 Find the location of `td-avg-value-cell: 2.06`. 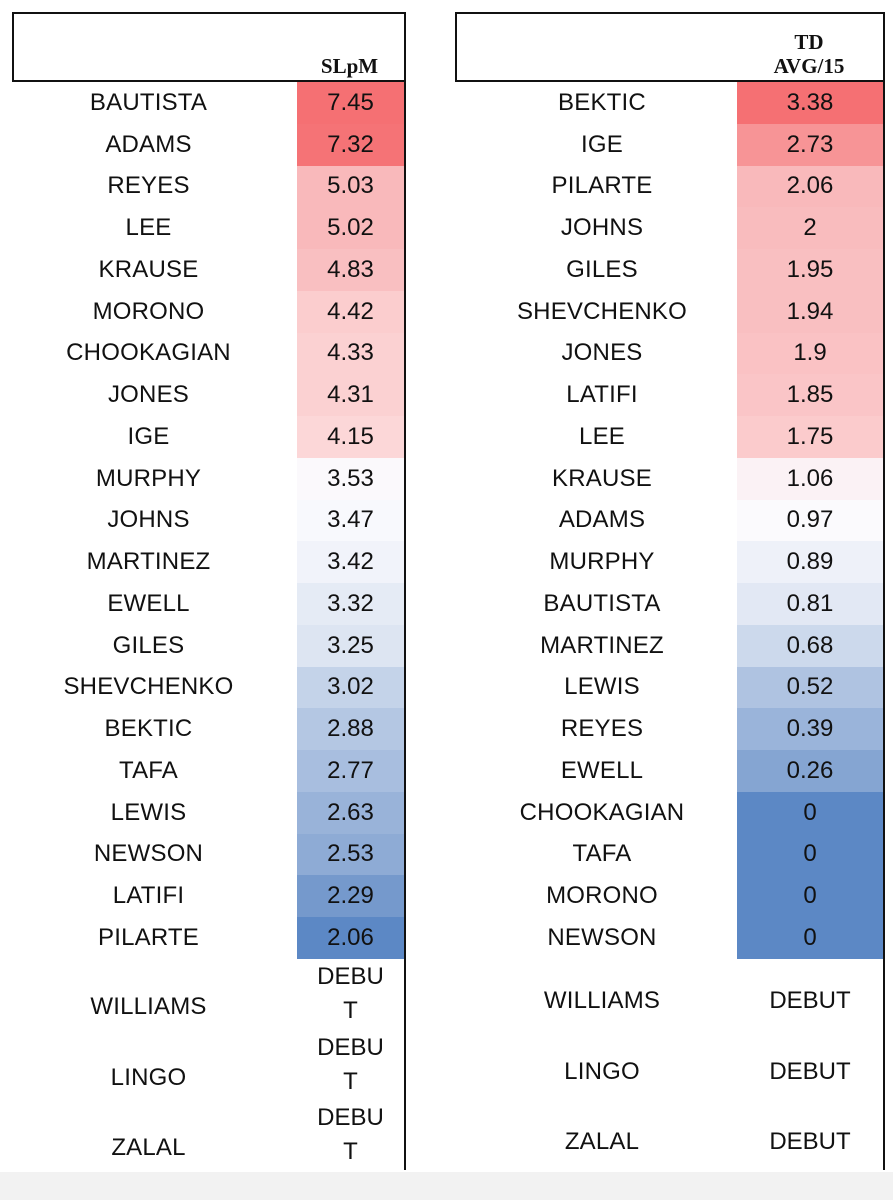

td-avg-value-cell: 2.06 is located at coordinates (811, 186).